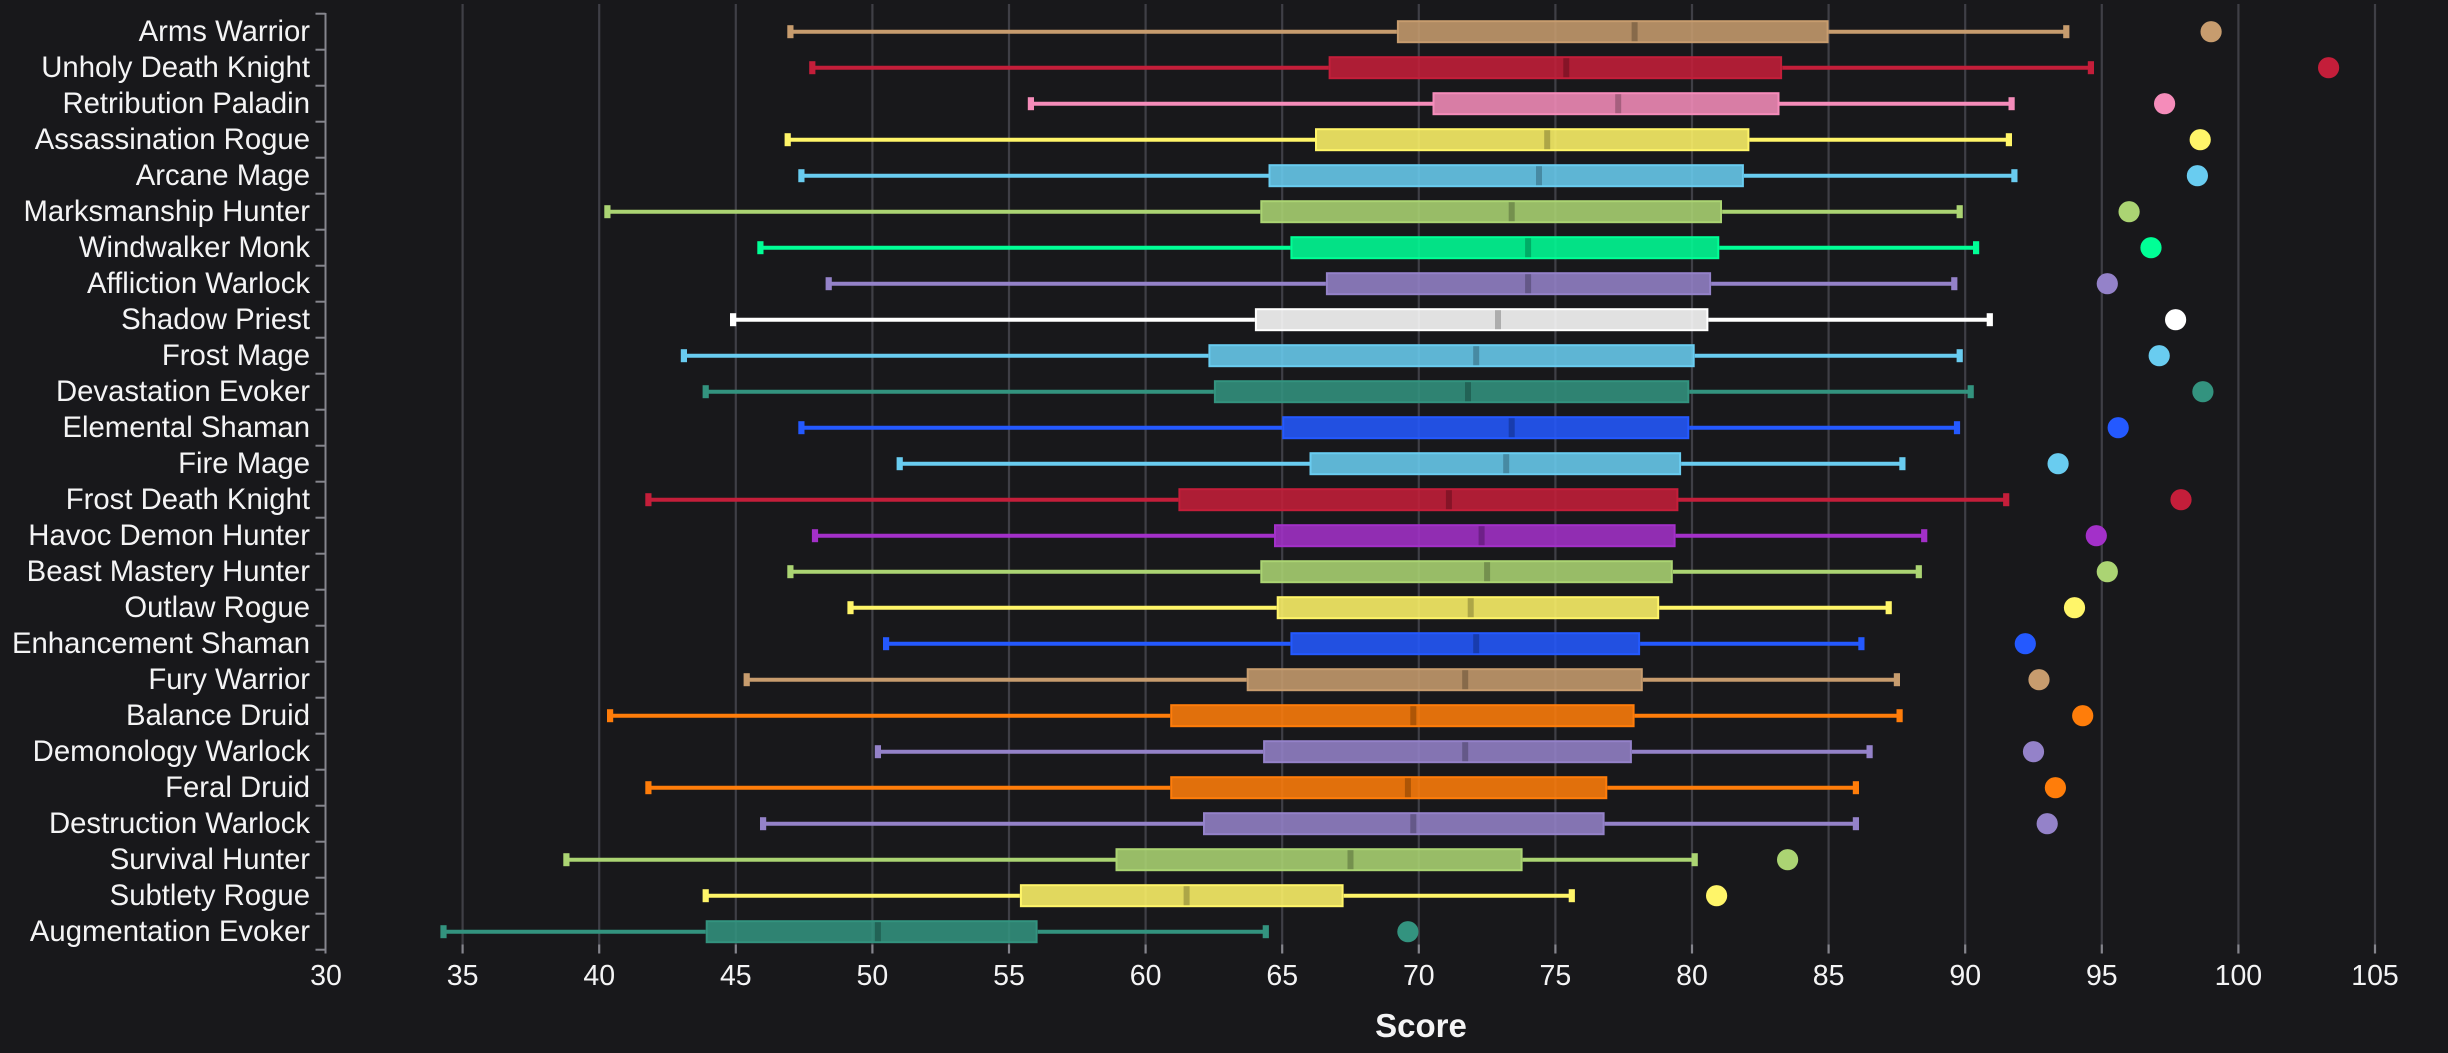  I want to click on svg-text: Fury Warrior, so click(229, 679).